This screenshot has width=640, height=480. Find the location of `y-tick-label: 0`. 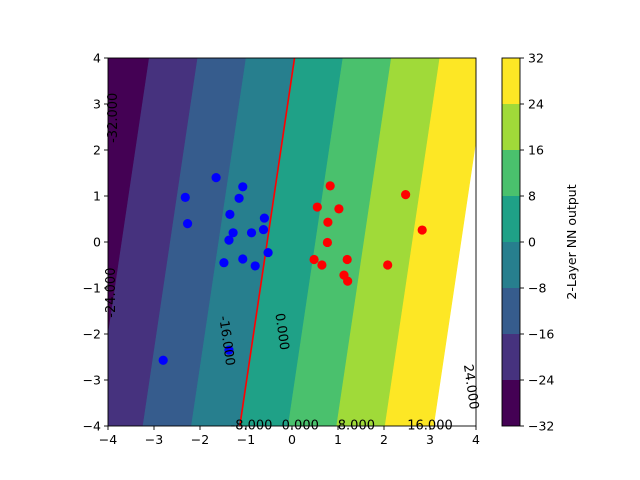

y-tick-label: 0 is located at coordinates (97, 242).